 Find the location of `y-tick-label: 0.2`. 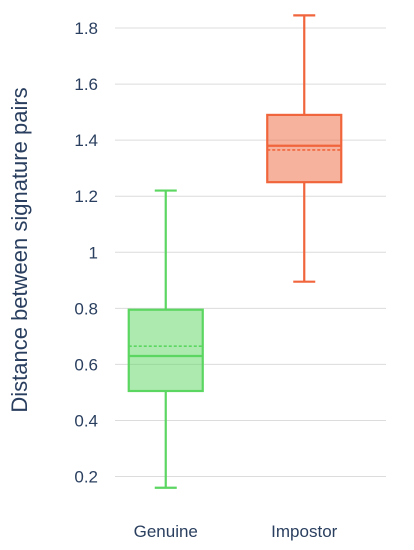

y-tick-label: 0.2 is located at coordinates (86, 477).